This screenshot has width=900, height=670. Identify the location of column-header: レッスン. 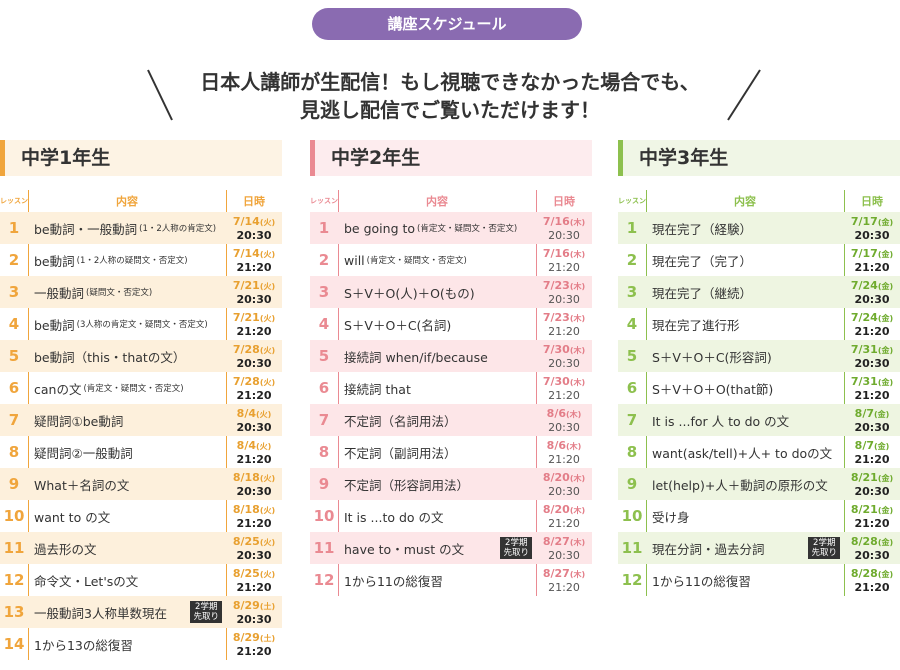
(324, 201).